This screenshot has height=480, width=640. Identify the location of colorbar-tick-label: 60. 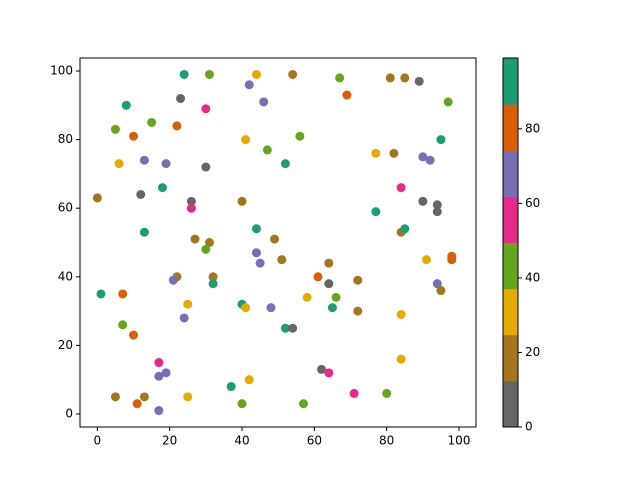
(532, 203).